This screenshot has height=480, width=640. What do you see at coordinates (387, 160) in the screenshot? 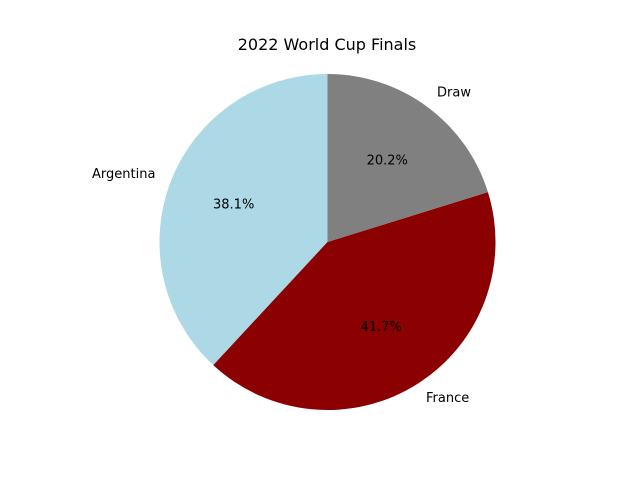
I see `slice-percent-draw: 20.2%` at bounding box center [387, 160].